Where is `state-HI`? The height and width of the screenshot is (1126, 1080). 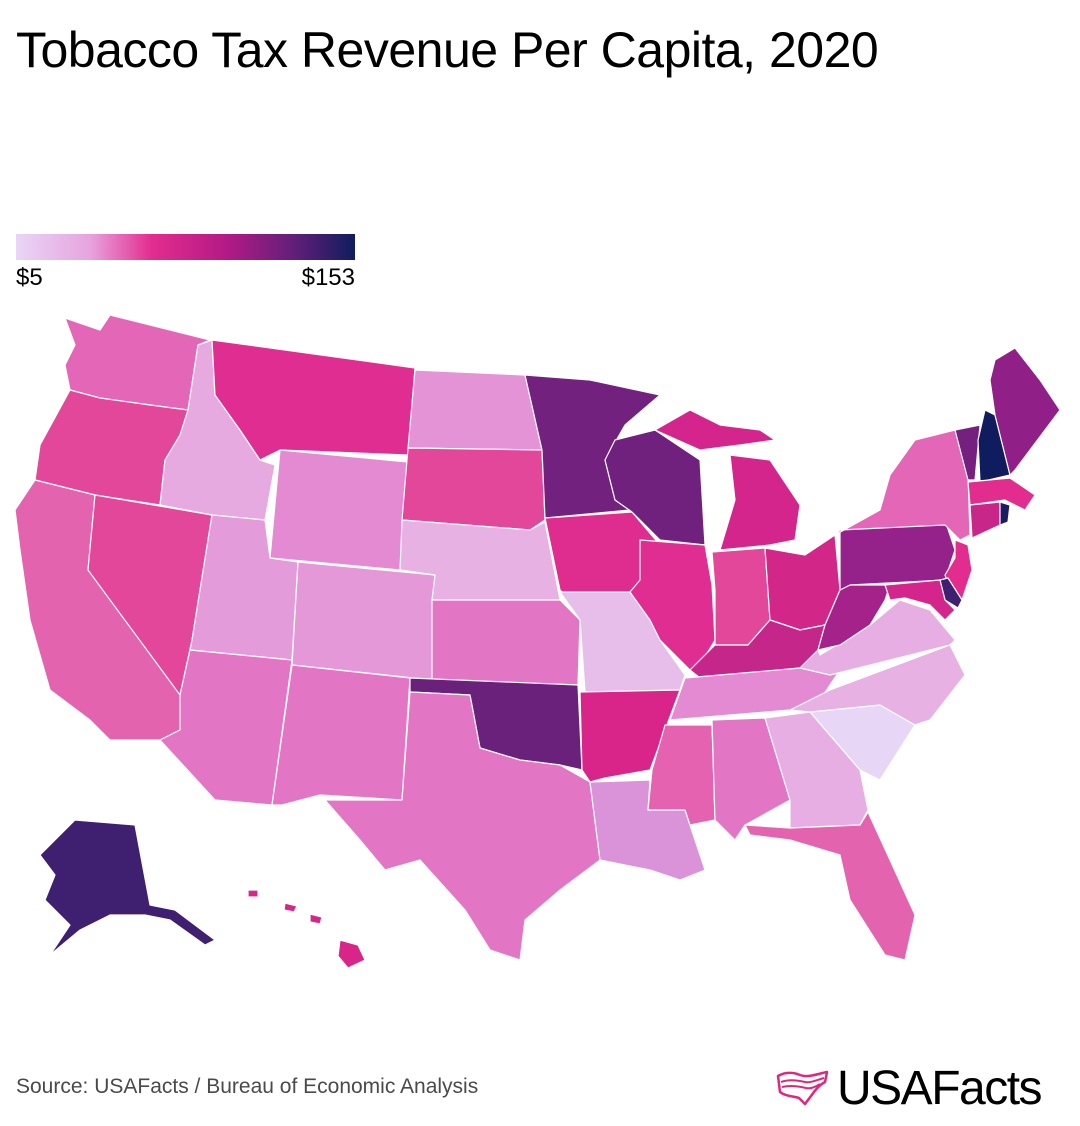
state-HI is located at coordinates (306, 929).